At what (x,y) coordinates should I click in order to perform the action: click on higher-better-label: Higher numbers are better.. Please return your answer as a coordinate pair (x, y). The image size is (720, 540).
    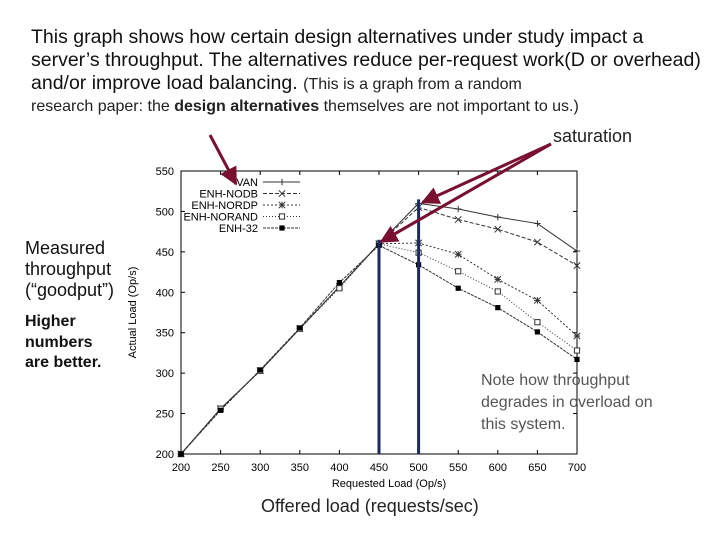
    Looking at the image, I should click on (72, 343).